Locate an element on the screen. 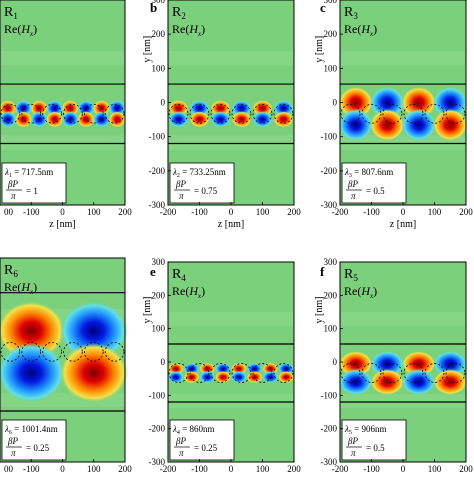 This screenshot has width=474, height=479. wavelength-label: λ3 = 807.6nm is located at coordinates (368, 173).